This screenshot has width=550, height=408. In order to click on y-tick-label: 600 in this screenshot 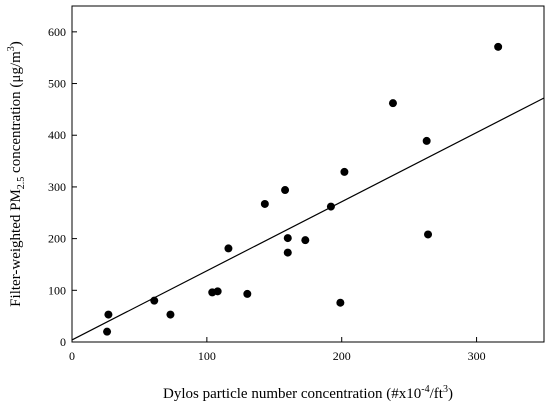, I will do `click(57, 32)`.